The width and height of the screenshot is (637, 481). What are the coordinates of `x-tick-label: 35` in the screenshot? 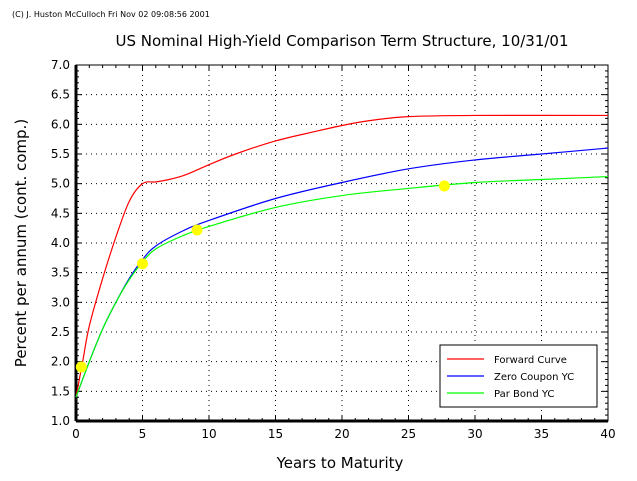 It's located at (541, 434).